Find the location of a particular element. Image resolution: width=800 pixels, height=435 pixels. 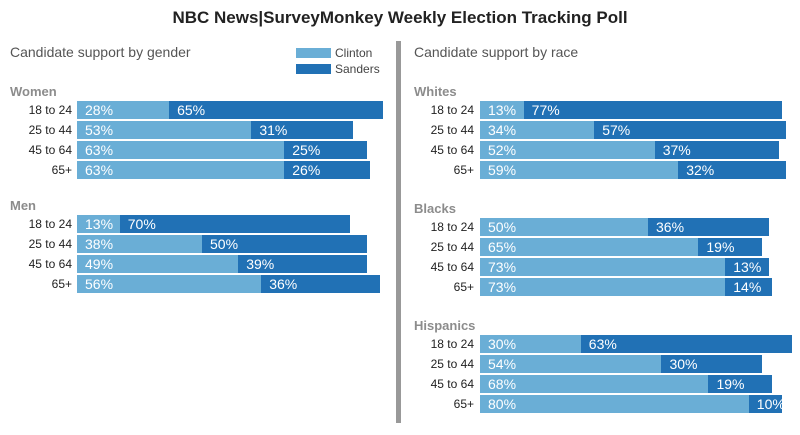

data-label-clinton: 13% is located at coordinates (502, 110).